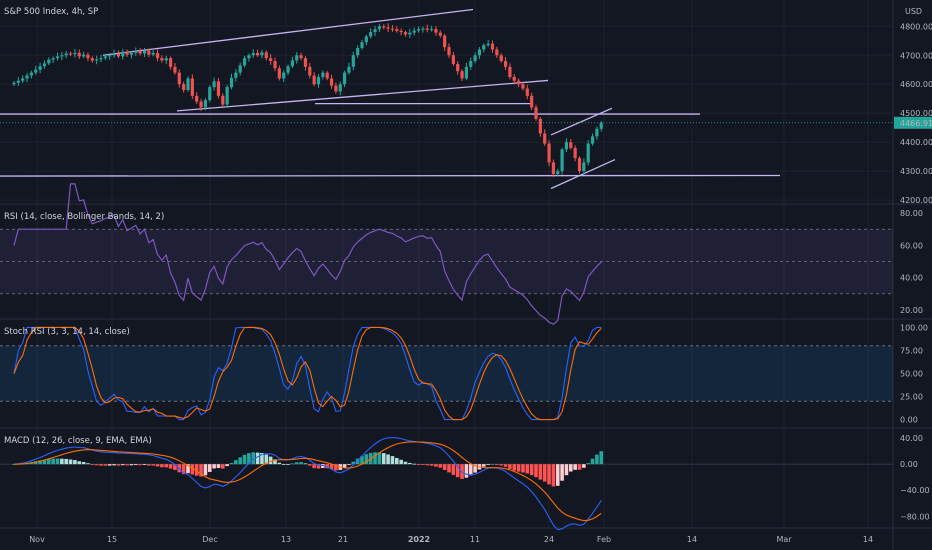 This screenshot has height=550, width=932. Describe the element at coordinates (390, 175) in the screenshot. I see `support-line` at that location.